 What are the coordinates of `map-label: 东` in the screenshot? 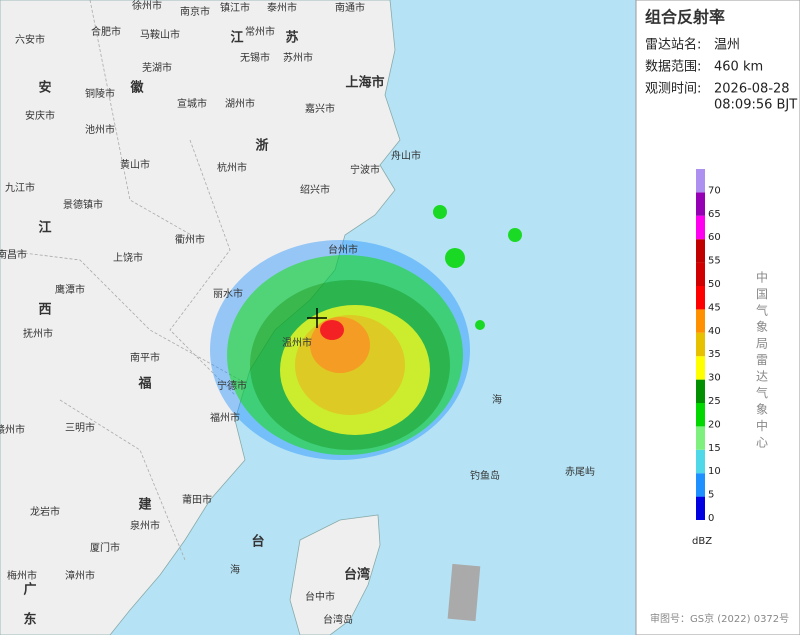 It's located at (29, 620).